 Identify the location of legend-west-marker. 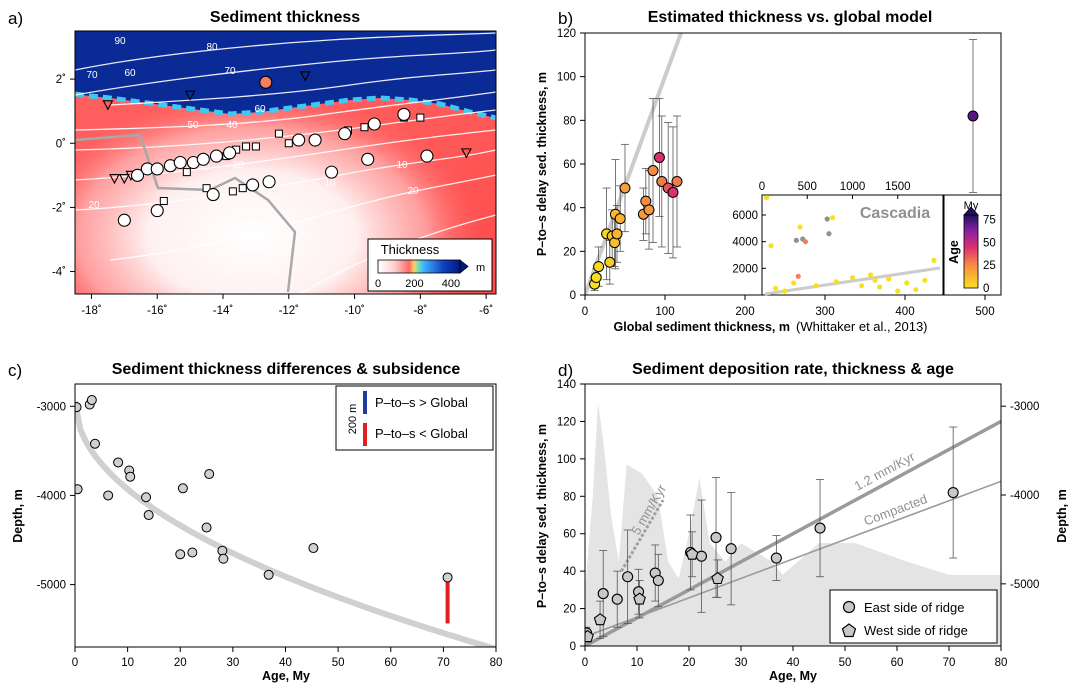
(849, 630).